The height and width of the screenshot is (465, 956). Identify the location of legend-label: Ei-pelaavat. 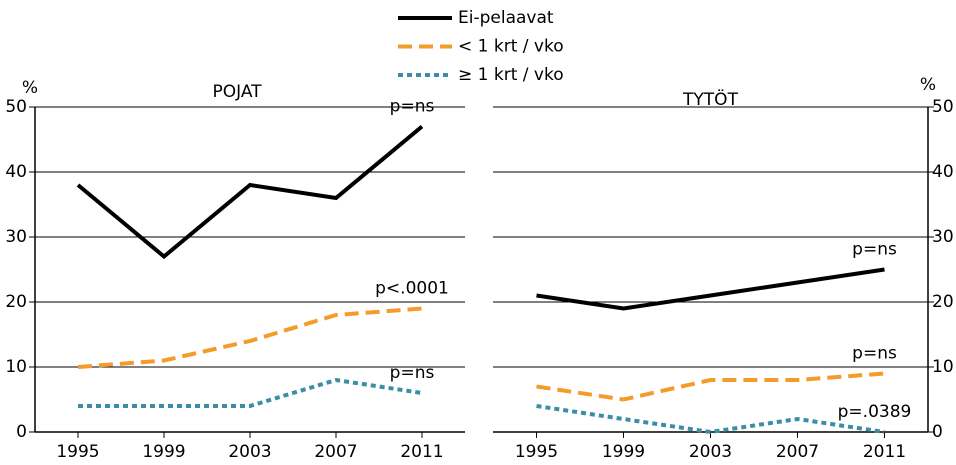
(506, 18).